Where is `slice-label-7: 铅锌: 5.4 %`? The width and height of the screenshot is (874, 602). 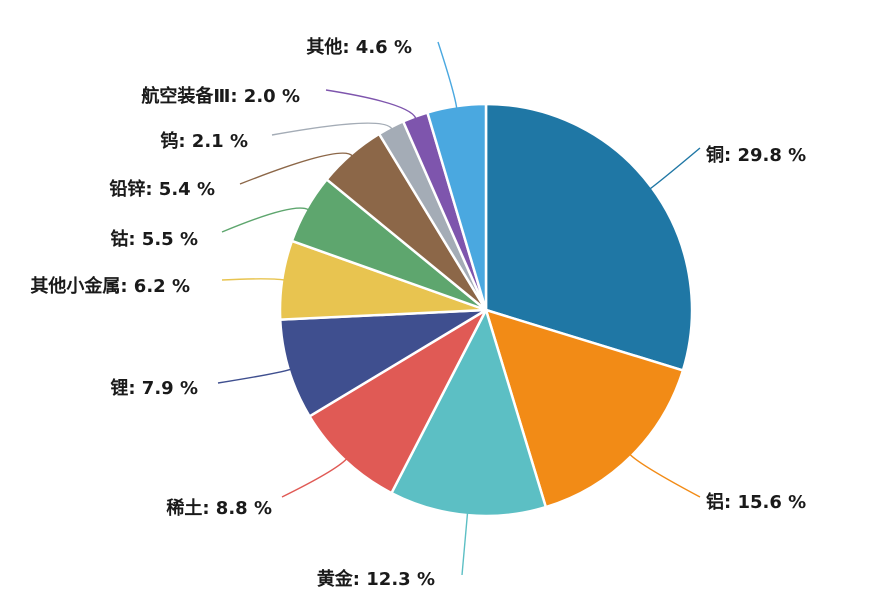 slice-label-7: 铅锌: 5.4 % is located at coordinates (162, 189).